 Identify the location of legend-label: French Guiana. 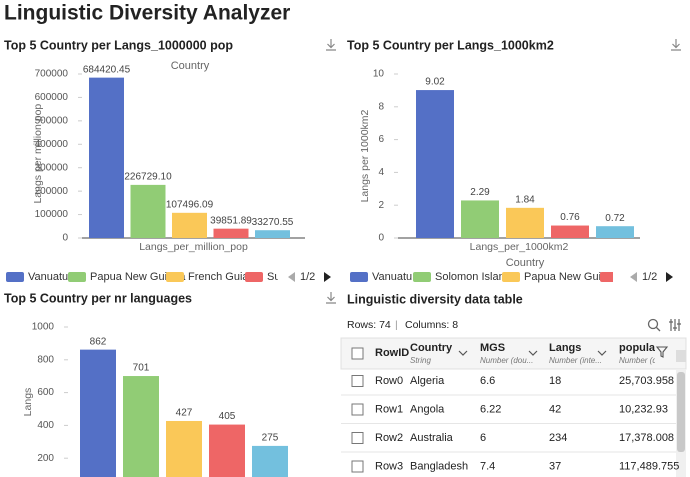
(225, 277).